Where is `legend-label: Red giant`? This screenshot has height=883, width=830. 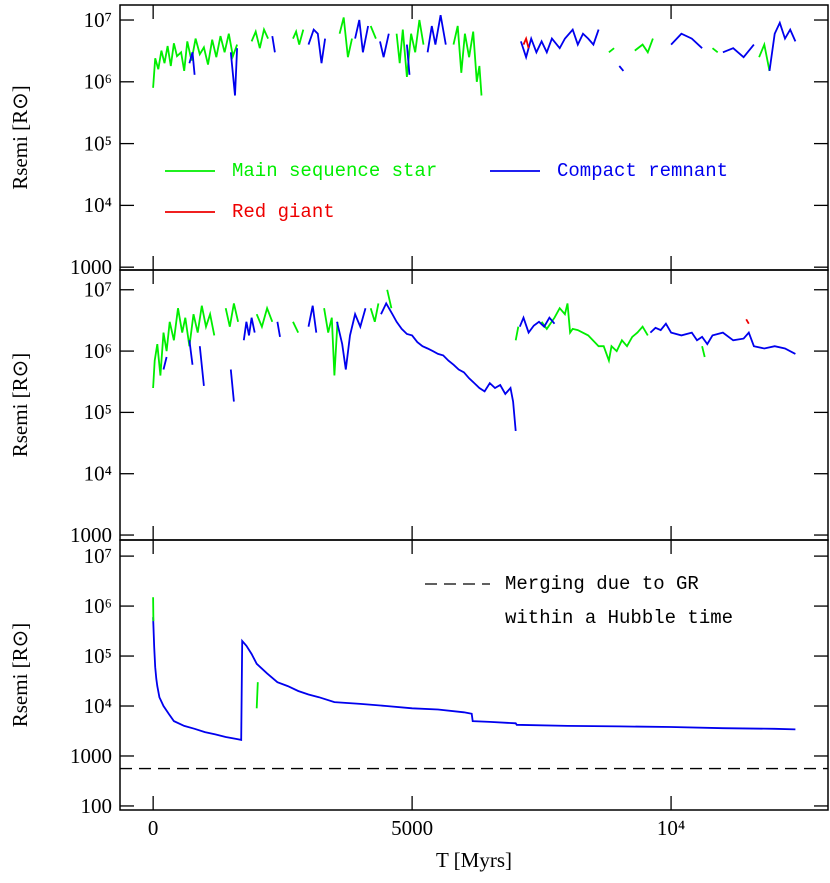
legend-label: Red giant is located at coordinates (283, 212).